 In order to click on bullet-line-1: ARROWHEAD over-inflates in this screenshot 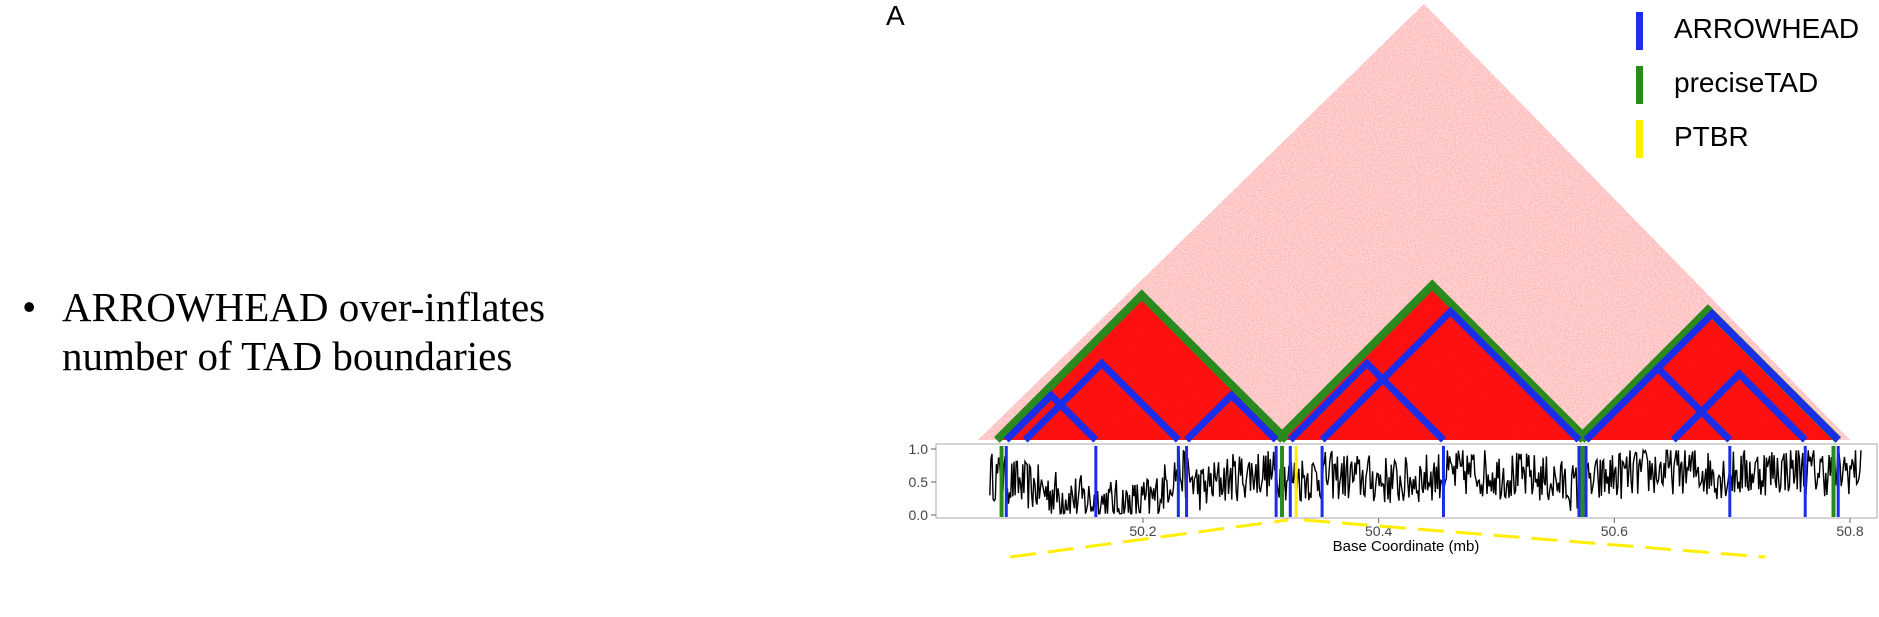, I will do `click(304, 307)`.